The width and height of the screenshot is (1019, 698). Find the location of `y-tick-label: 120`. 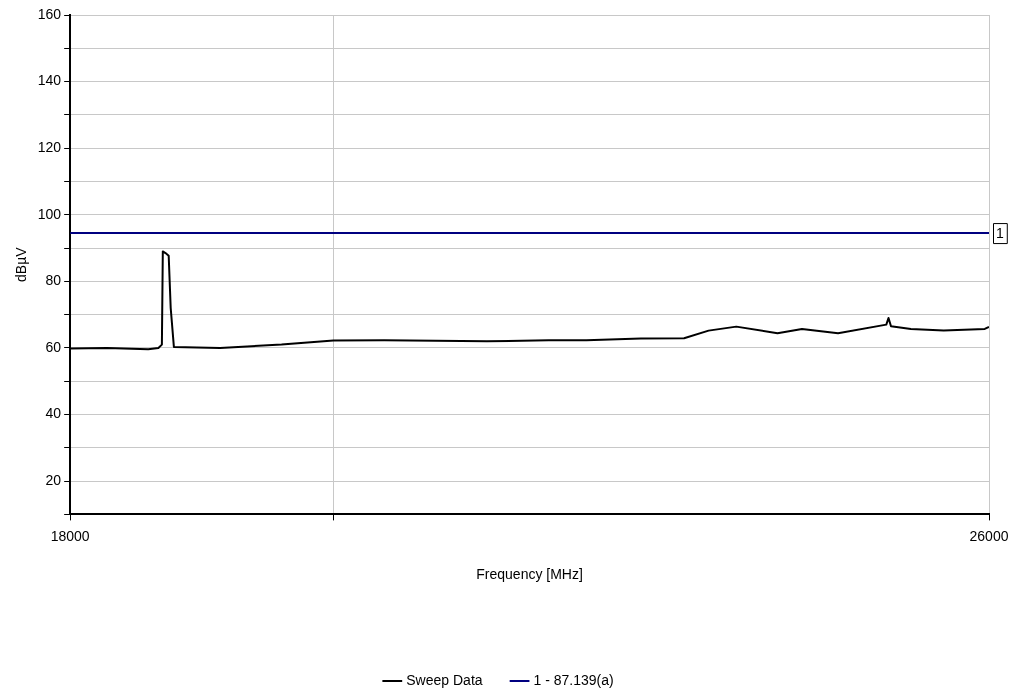

y-tick-label: 120 is located at coordinates (49, 147).